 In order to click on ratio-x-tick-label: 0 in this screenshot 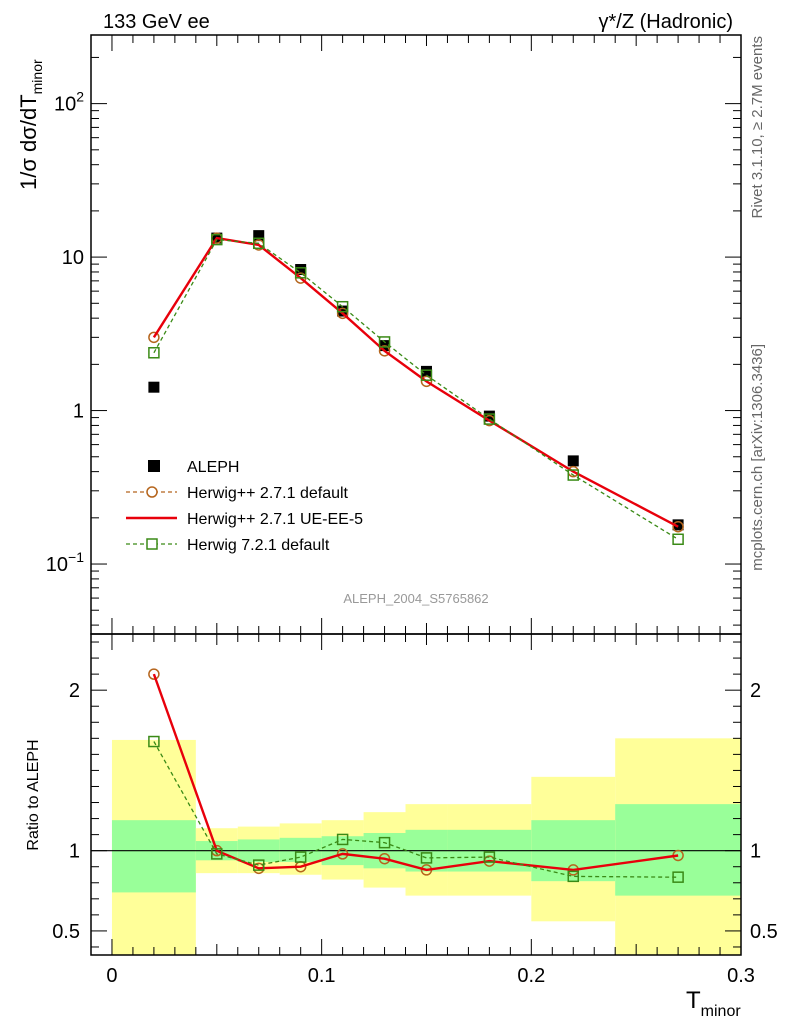, I will do `click(111, 976)`.